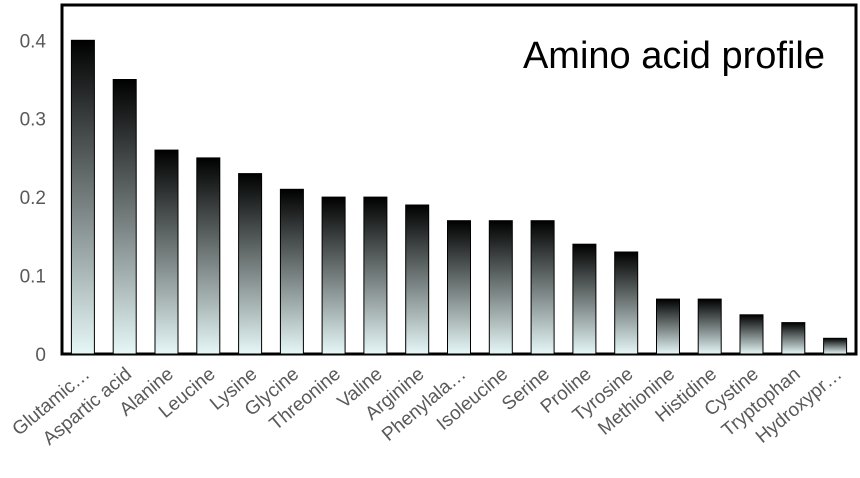 This screenshot has width=860, height=478. Describe the element at coordinates (33, 277) in the screenshot. I see `y-tick-label-1: 0.1` at that location.